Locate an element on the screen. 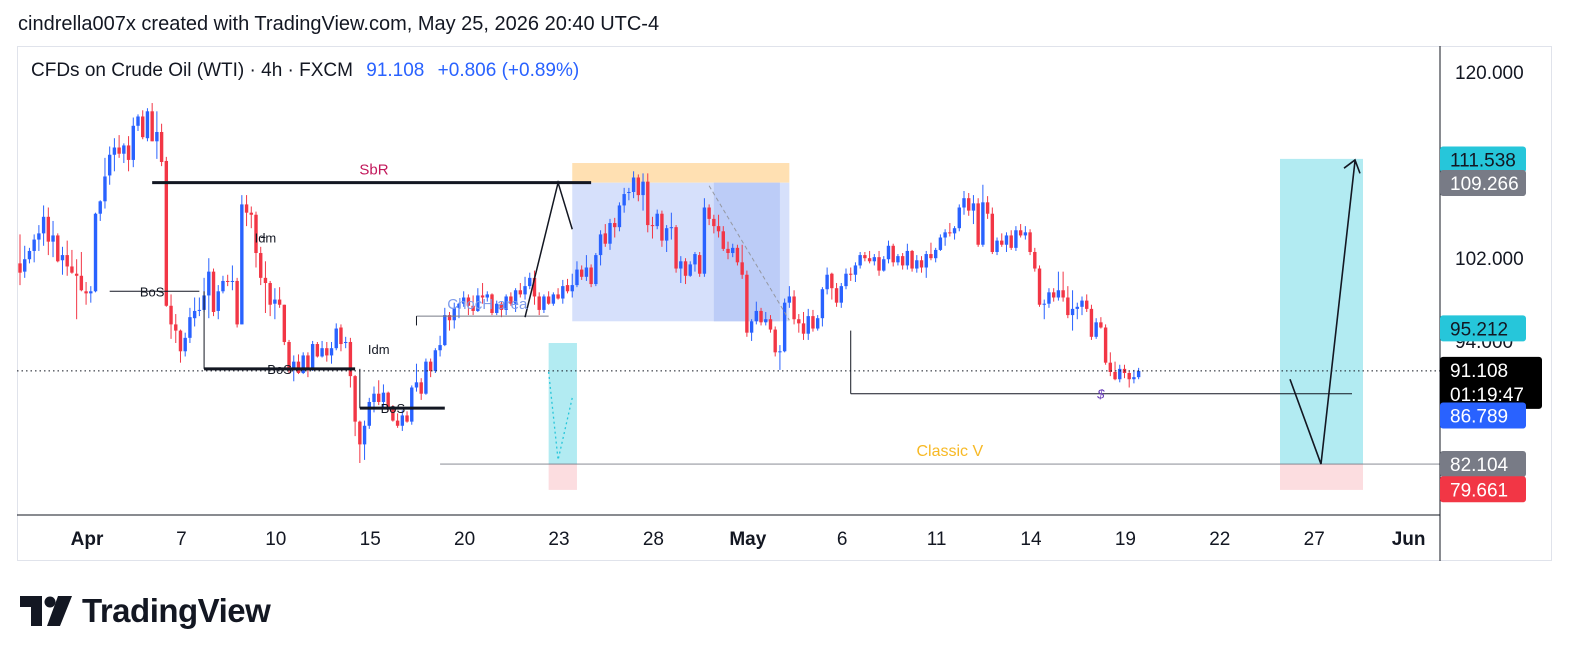 This screenshot has height=666, width=1574. projection-stop-zone is located at coordinates (1321, 477).